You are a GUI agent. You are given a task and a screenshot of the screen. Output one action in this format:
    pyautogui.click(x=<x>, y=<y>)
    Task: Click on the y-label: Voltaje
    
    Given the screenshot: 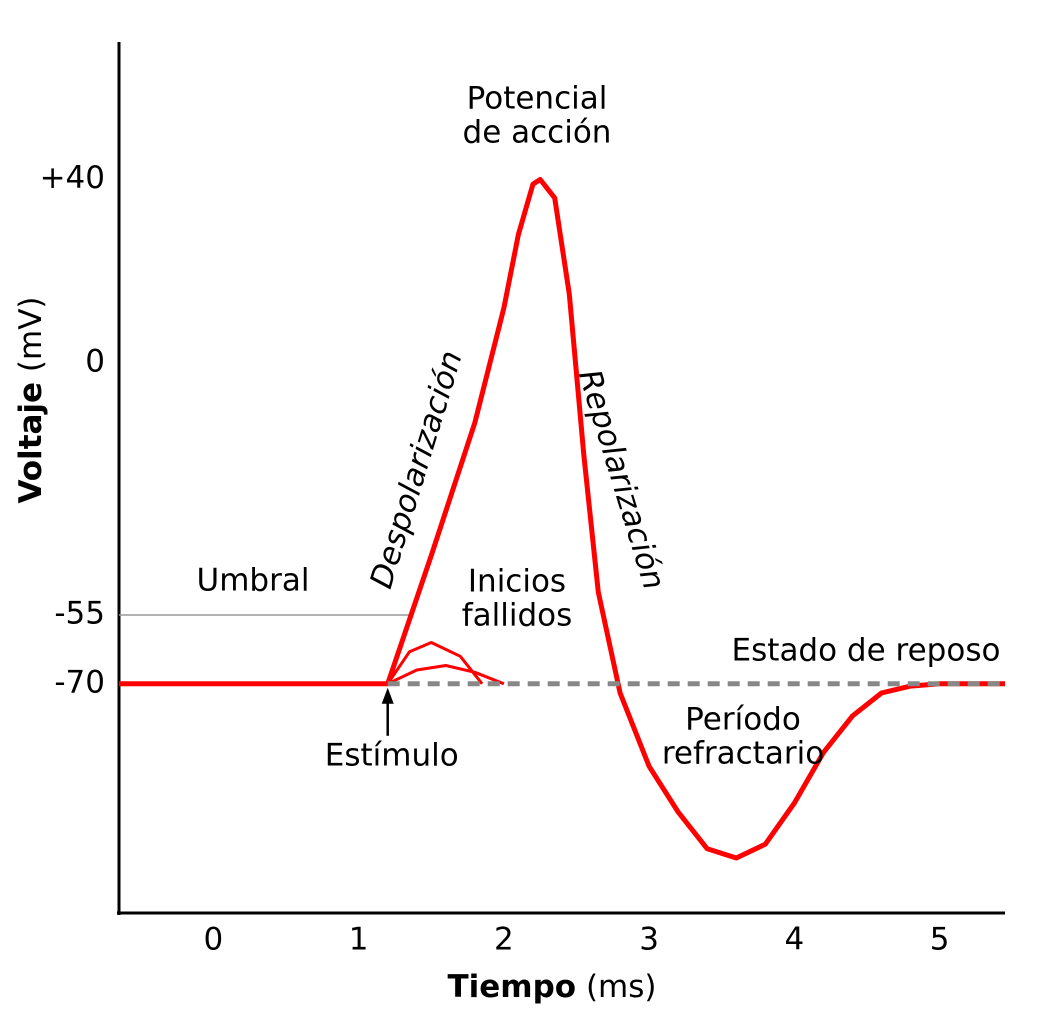 What is the action you would take?
    pyautogui.click(x=31, y=443)
    